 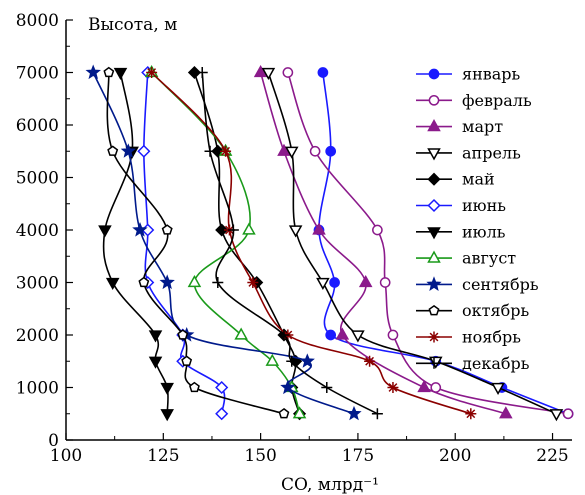 I want to click on legend-label: июнь, so click(x=484, y=205).